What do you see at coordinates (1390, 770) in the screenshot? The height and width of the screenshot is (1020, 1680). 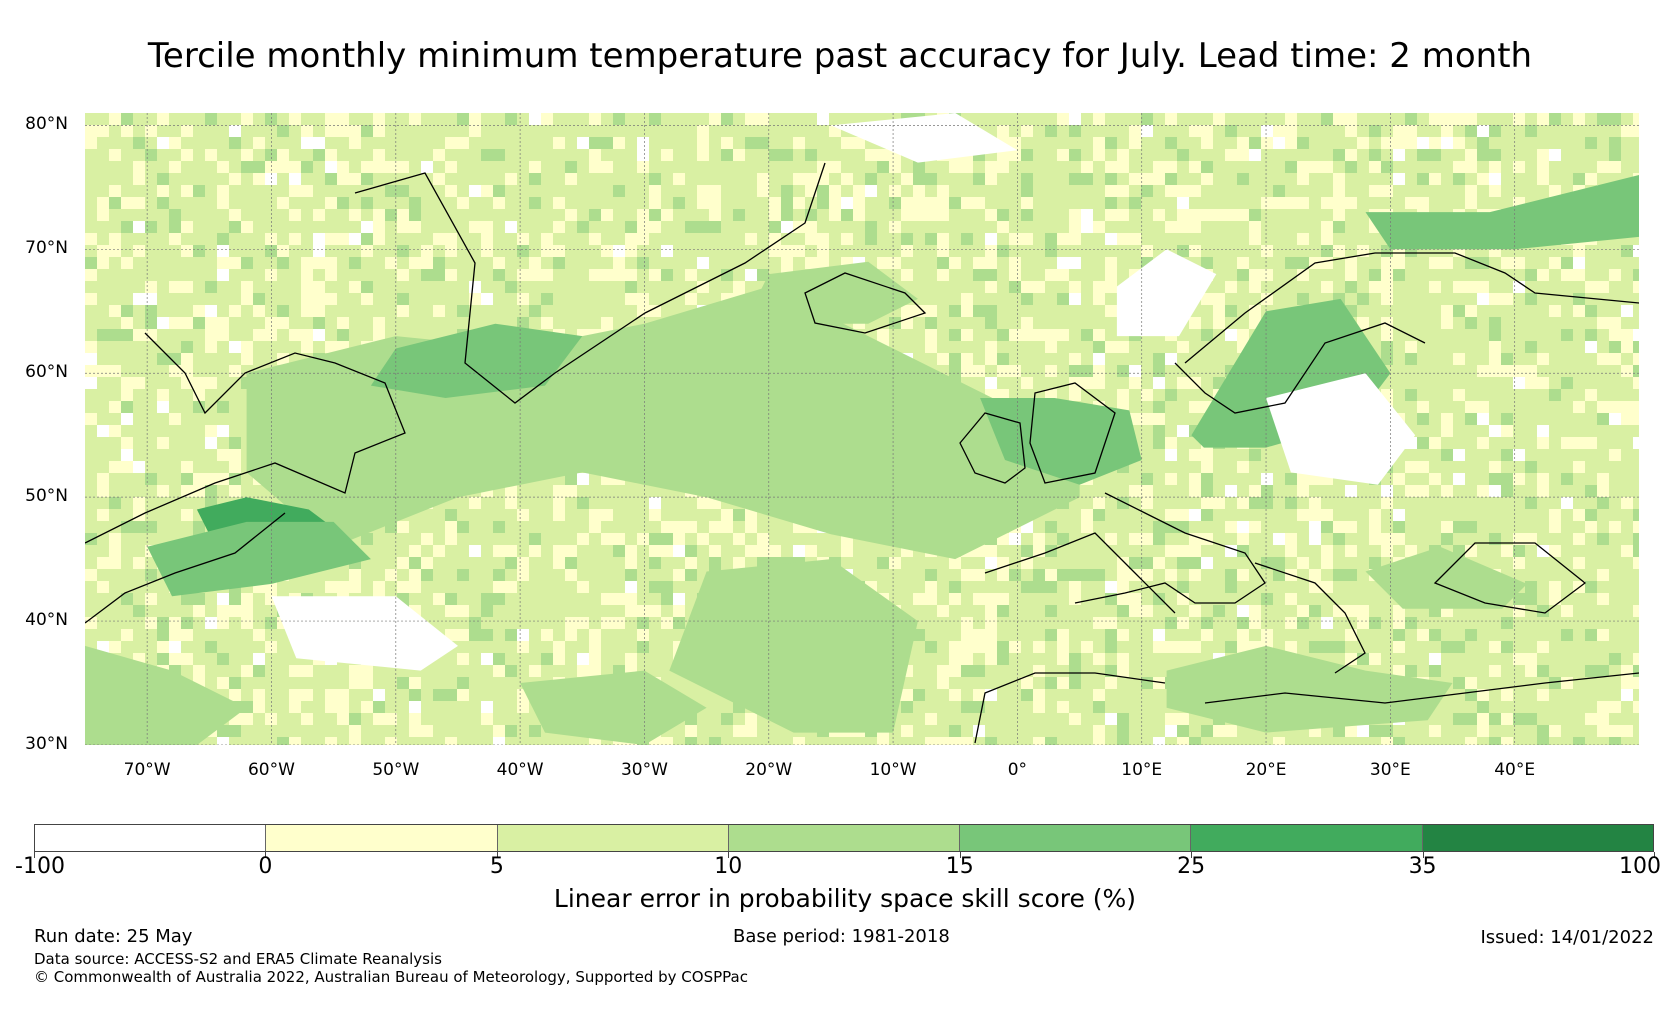 I see `longitude-label: 30°E` at bounding box center [1390, 770].